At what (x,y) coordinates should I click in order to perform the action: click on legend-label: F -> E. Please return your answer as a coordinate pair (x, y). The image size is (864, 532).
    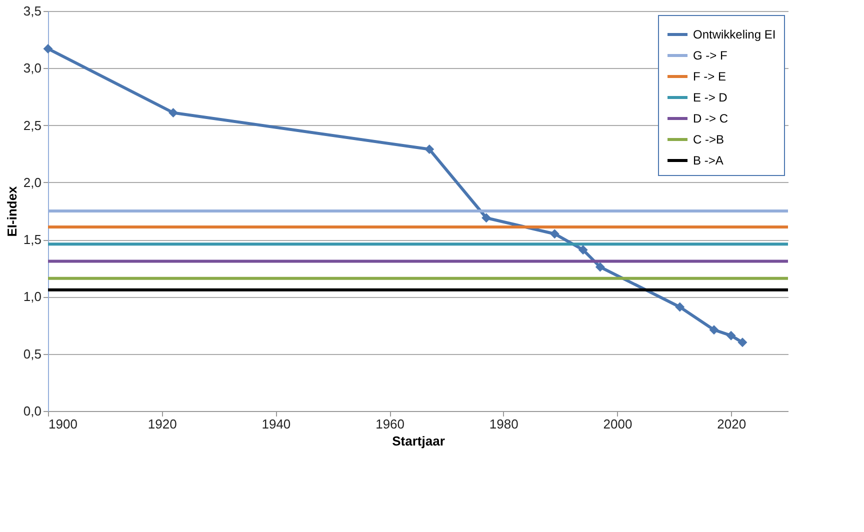
    Looking at the image, I should click on (709, 77).